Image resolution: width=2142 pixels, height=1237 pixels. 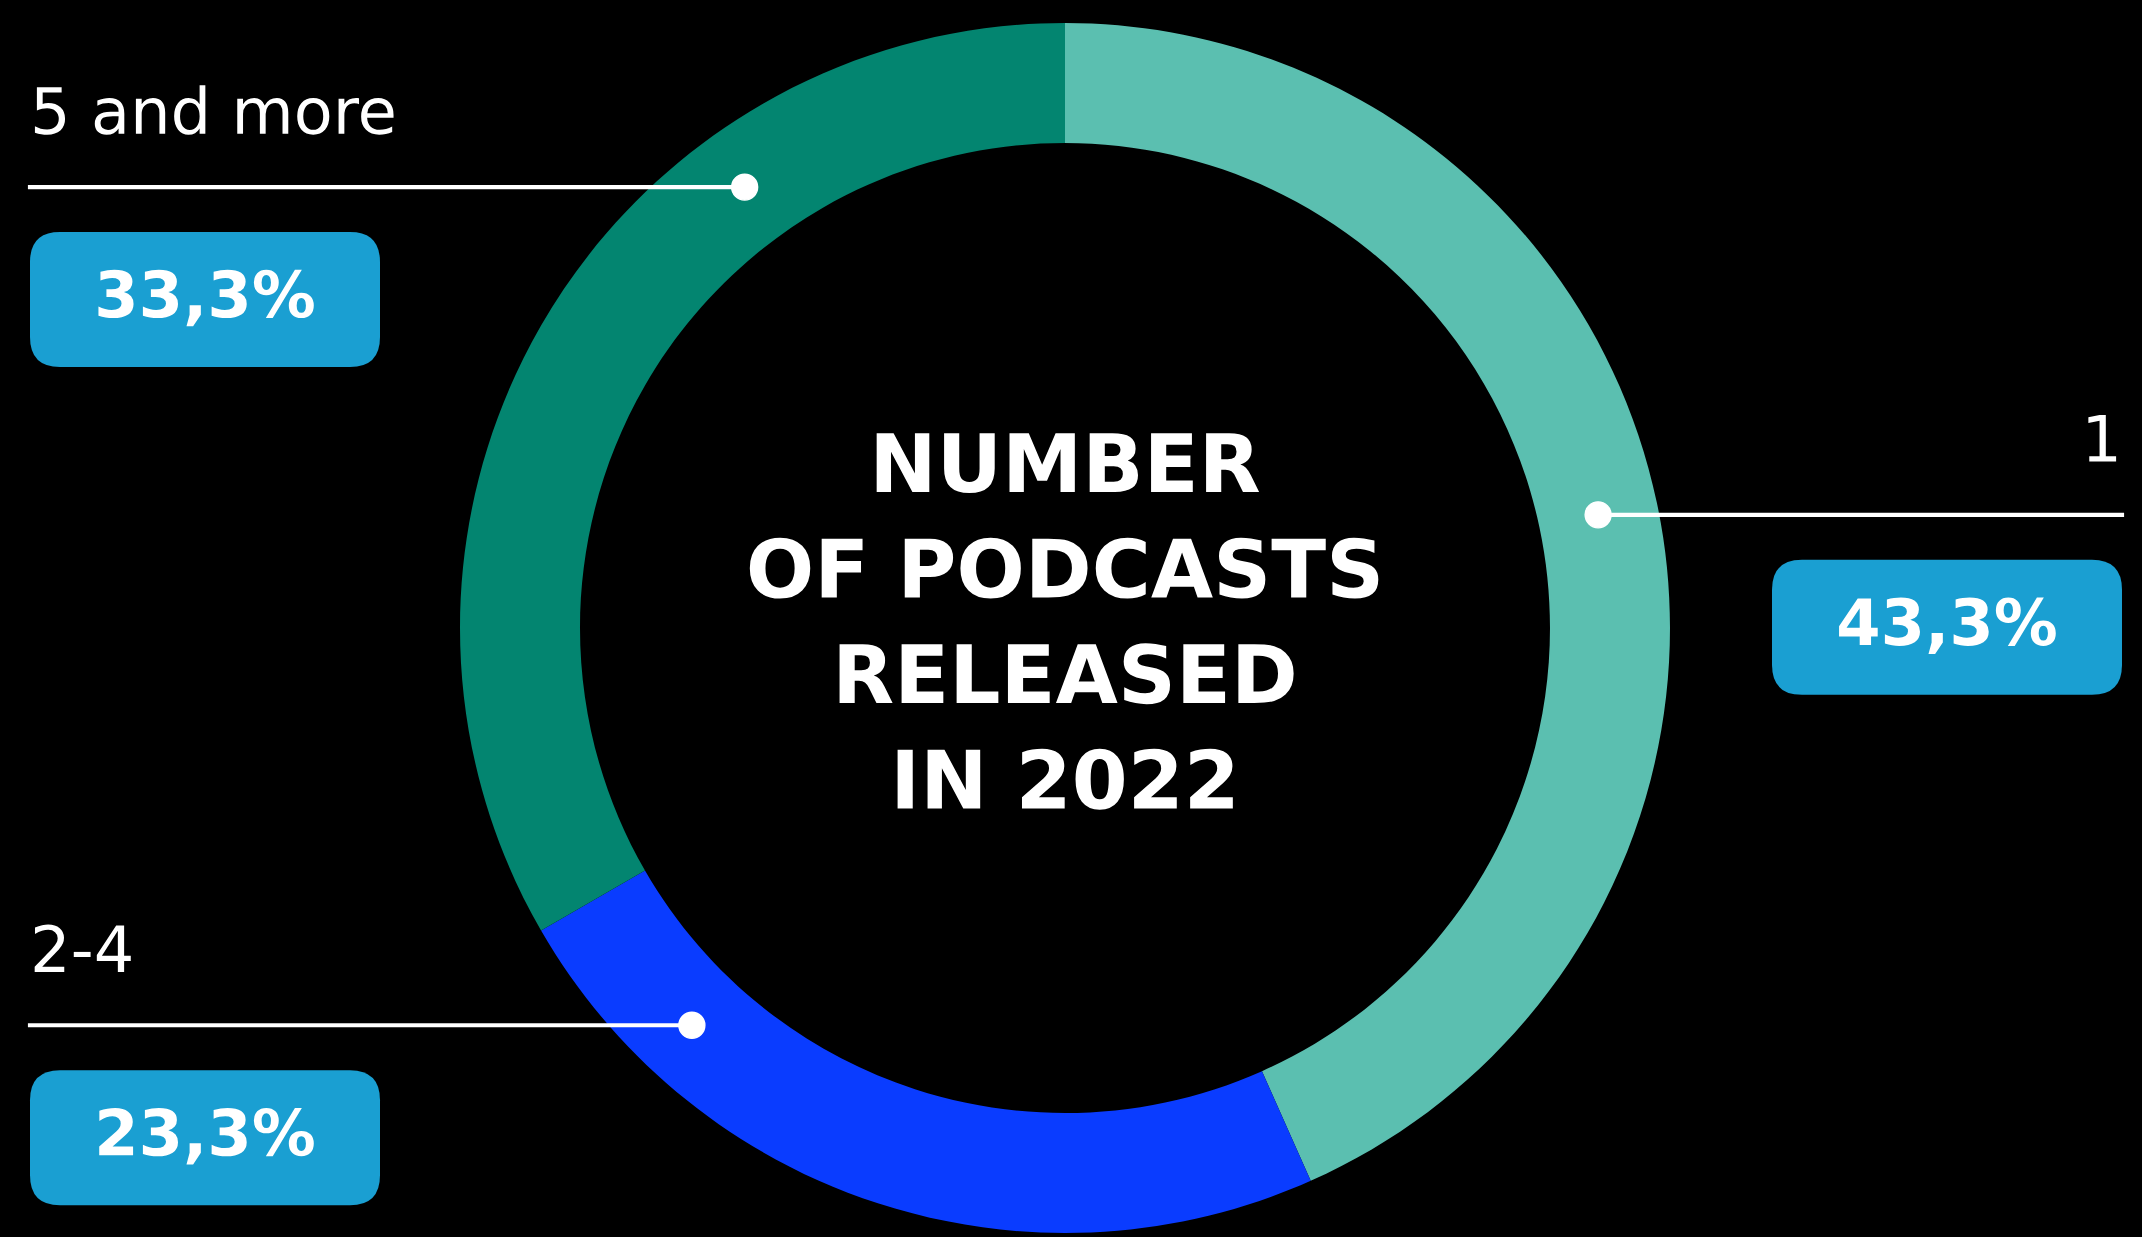 What do you see at coordinates (926, 1051) in the screenshot?
I see `donut-slice` at bounding box center [926, 1051].